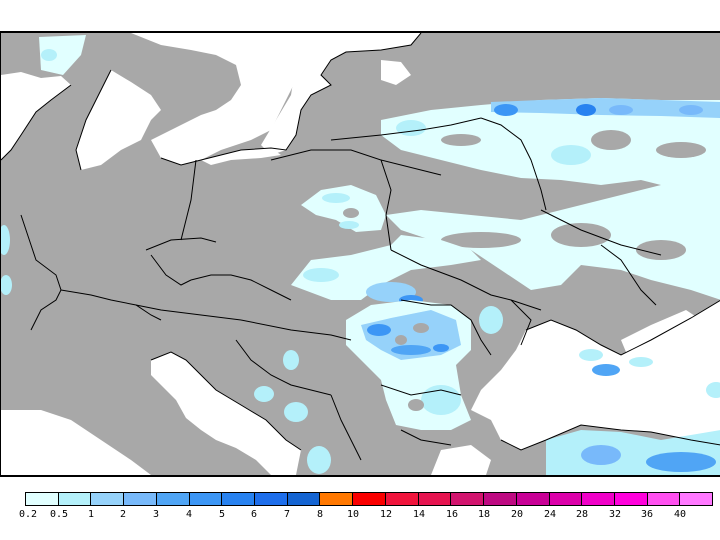 The height and width of the screenshot is (540, 720). Describe the element at coordinates (254, 514) in the screenshot. I see `colorbar-label: 6` at that location.